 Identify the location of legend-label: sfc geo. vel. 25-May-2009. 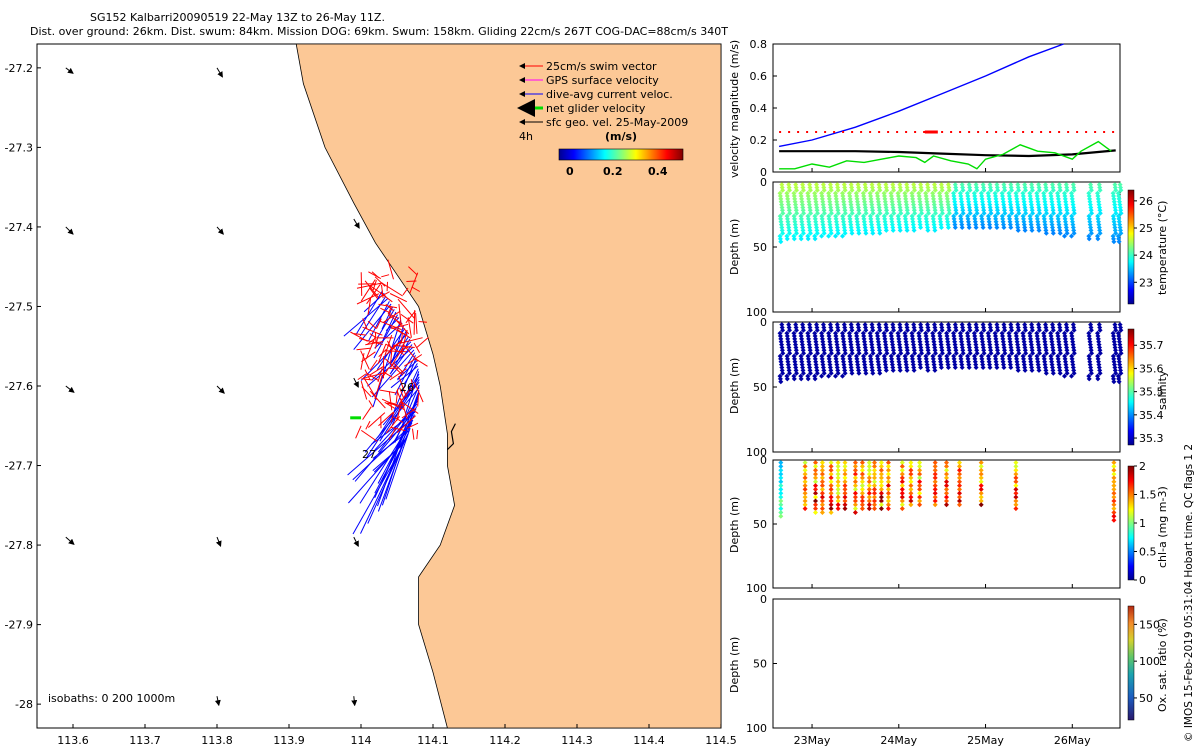
(617, 122).